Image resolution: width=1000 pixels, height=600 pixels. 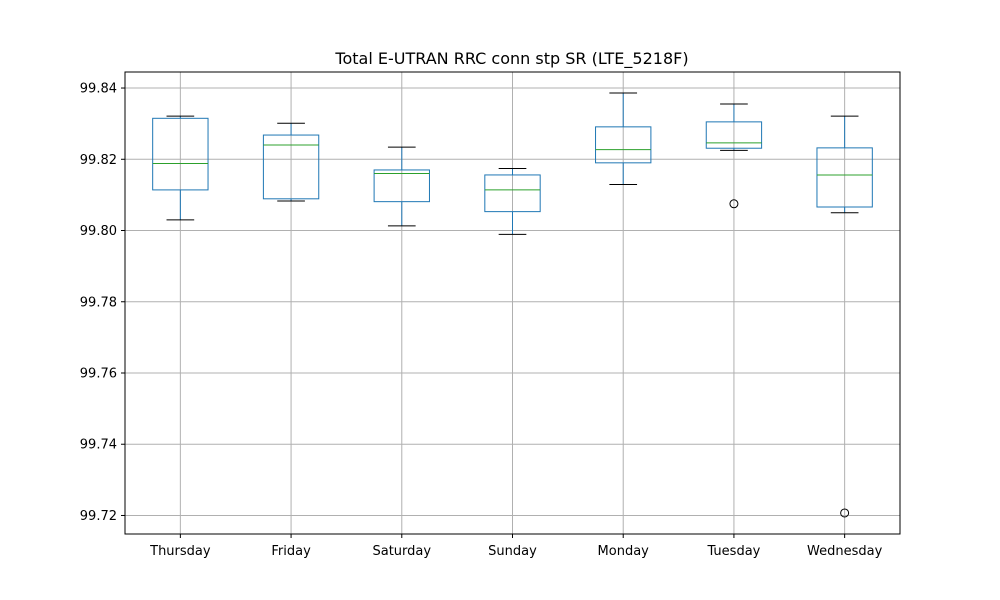 What do you see at coordinates (733, 551) in the screenshot?
I see `x-tick-label: Tuesday` at bounding box center [733, 551].